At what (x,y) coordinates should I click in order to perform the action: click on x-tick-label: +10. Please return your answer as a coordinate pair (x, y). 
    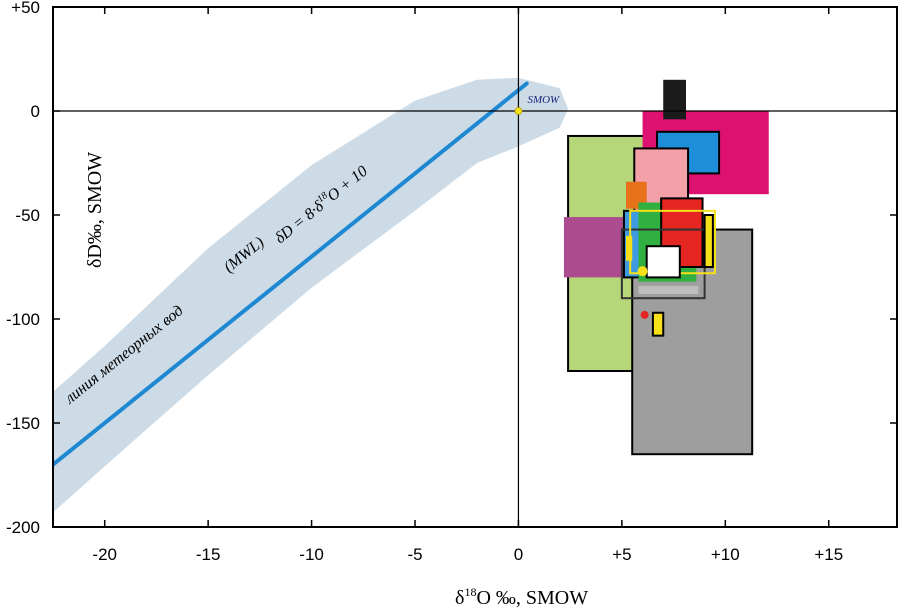
    Looking at the image, I should click on (725, 554).